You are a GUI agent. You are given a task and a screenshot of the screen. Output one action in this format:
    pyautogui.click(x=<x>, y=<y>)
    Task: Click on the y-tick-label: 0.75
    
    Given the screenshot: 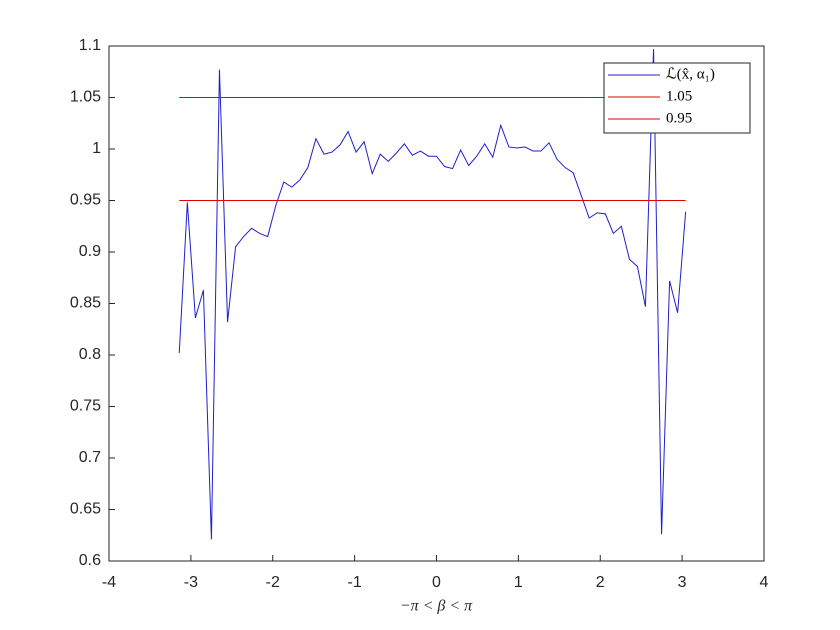 What is the action you would take?
    pyautogui.click(x=85, y=406)
    